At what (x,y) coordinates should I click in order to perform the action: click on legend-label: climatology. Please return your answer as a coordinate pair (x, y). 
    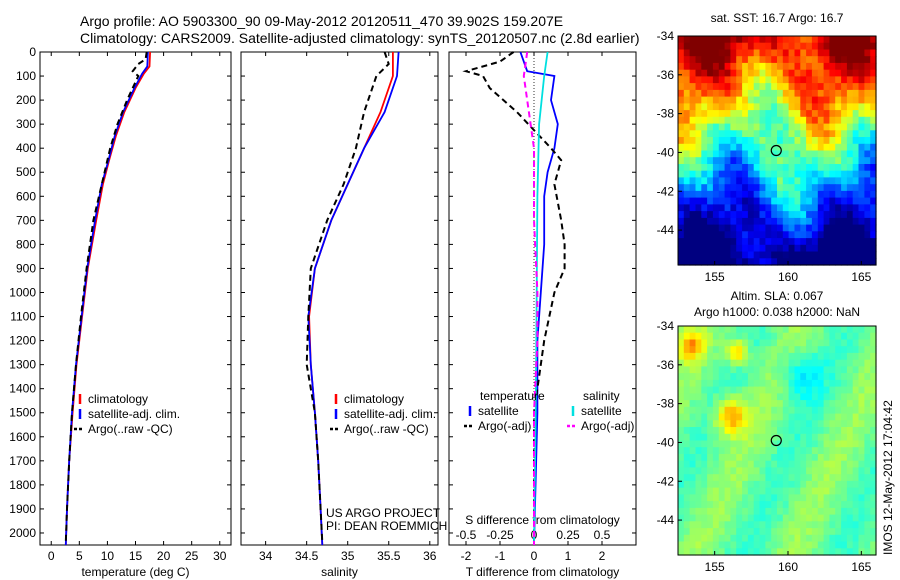
    Looking at the image, I should click on (118, 399).